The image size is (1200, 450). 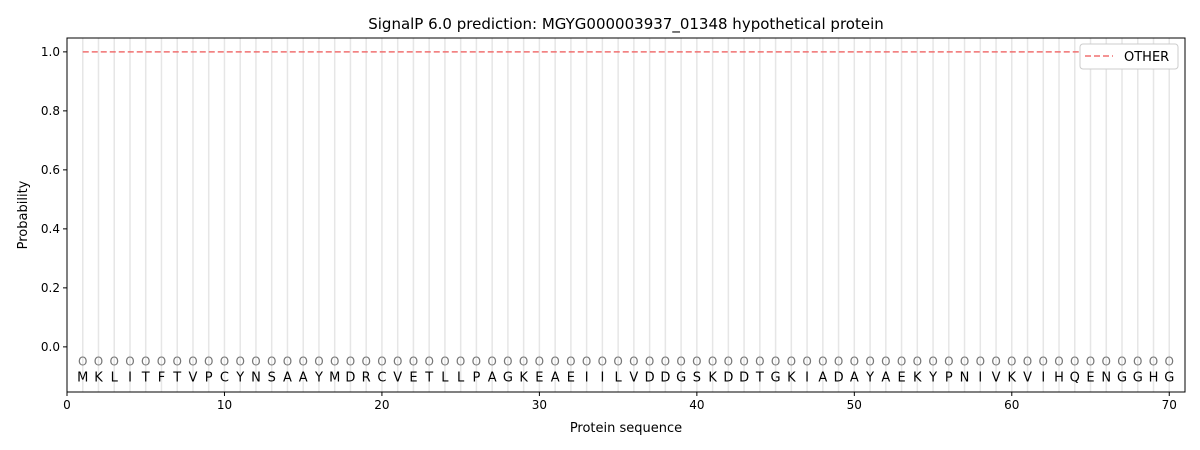 I want to click on y-tick-label: 0.4, so click(x=50, y=229).